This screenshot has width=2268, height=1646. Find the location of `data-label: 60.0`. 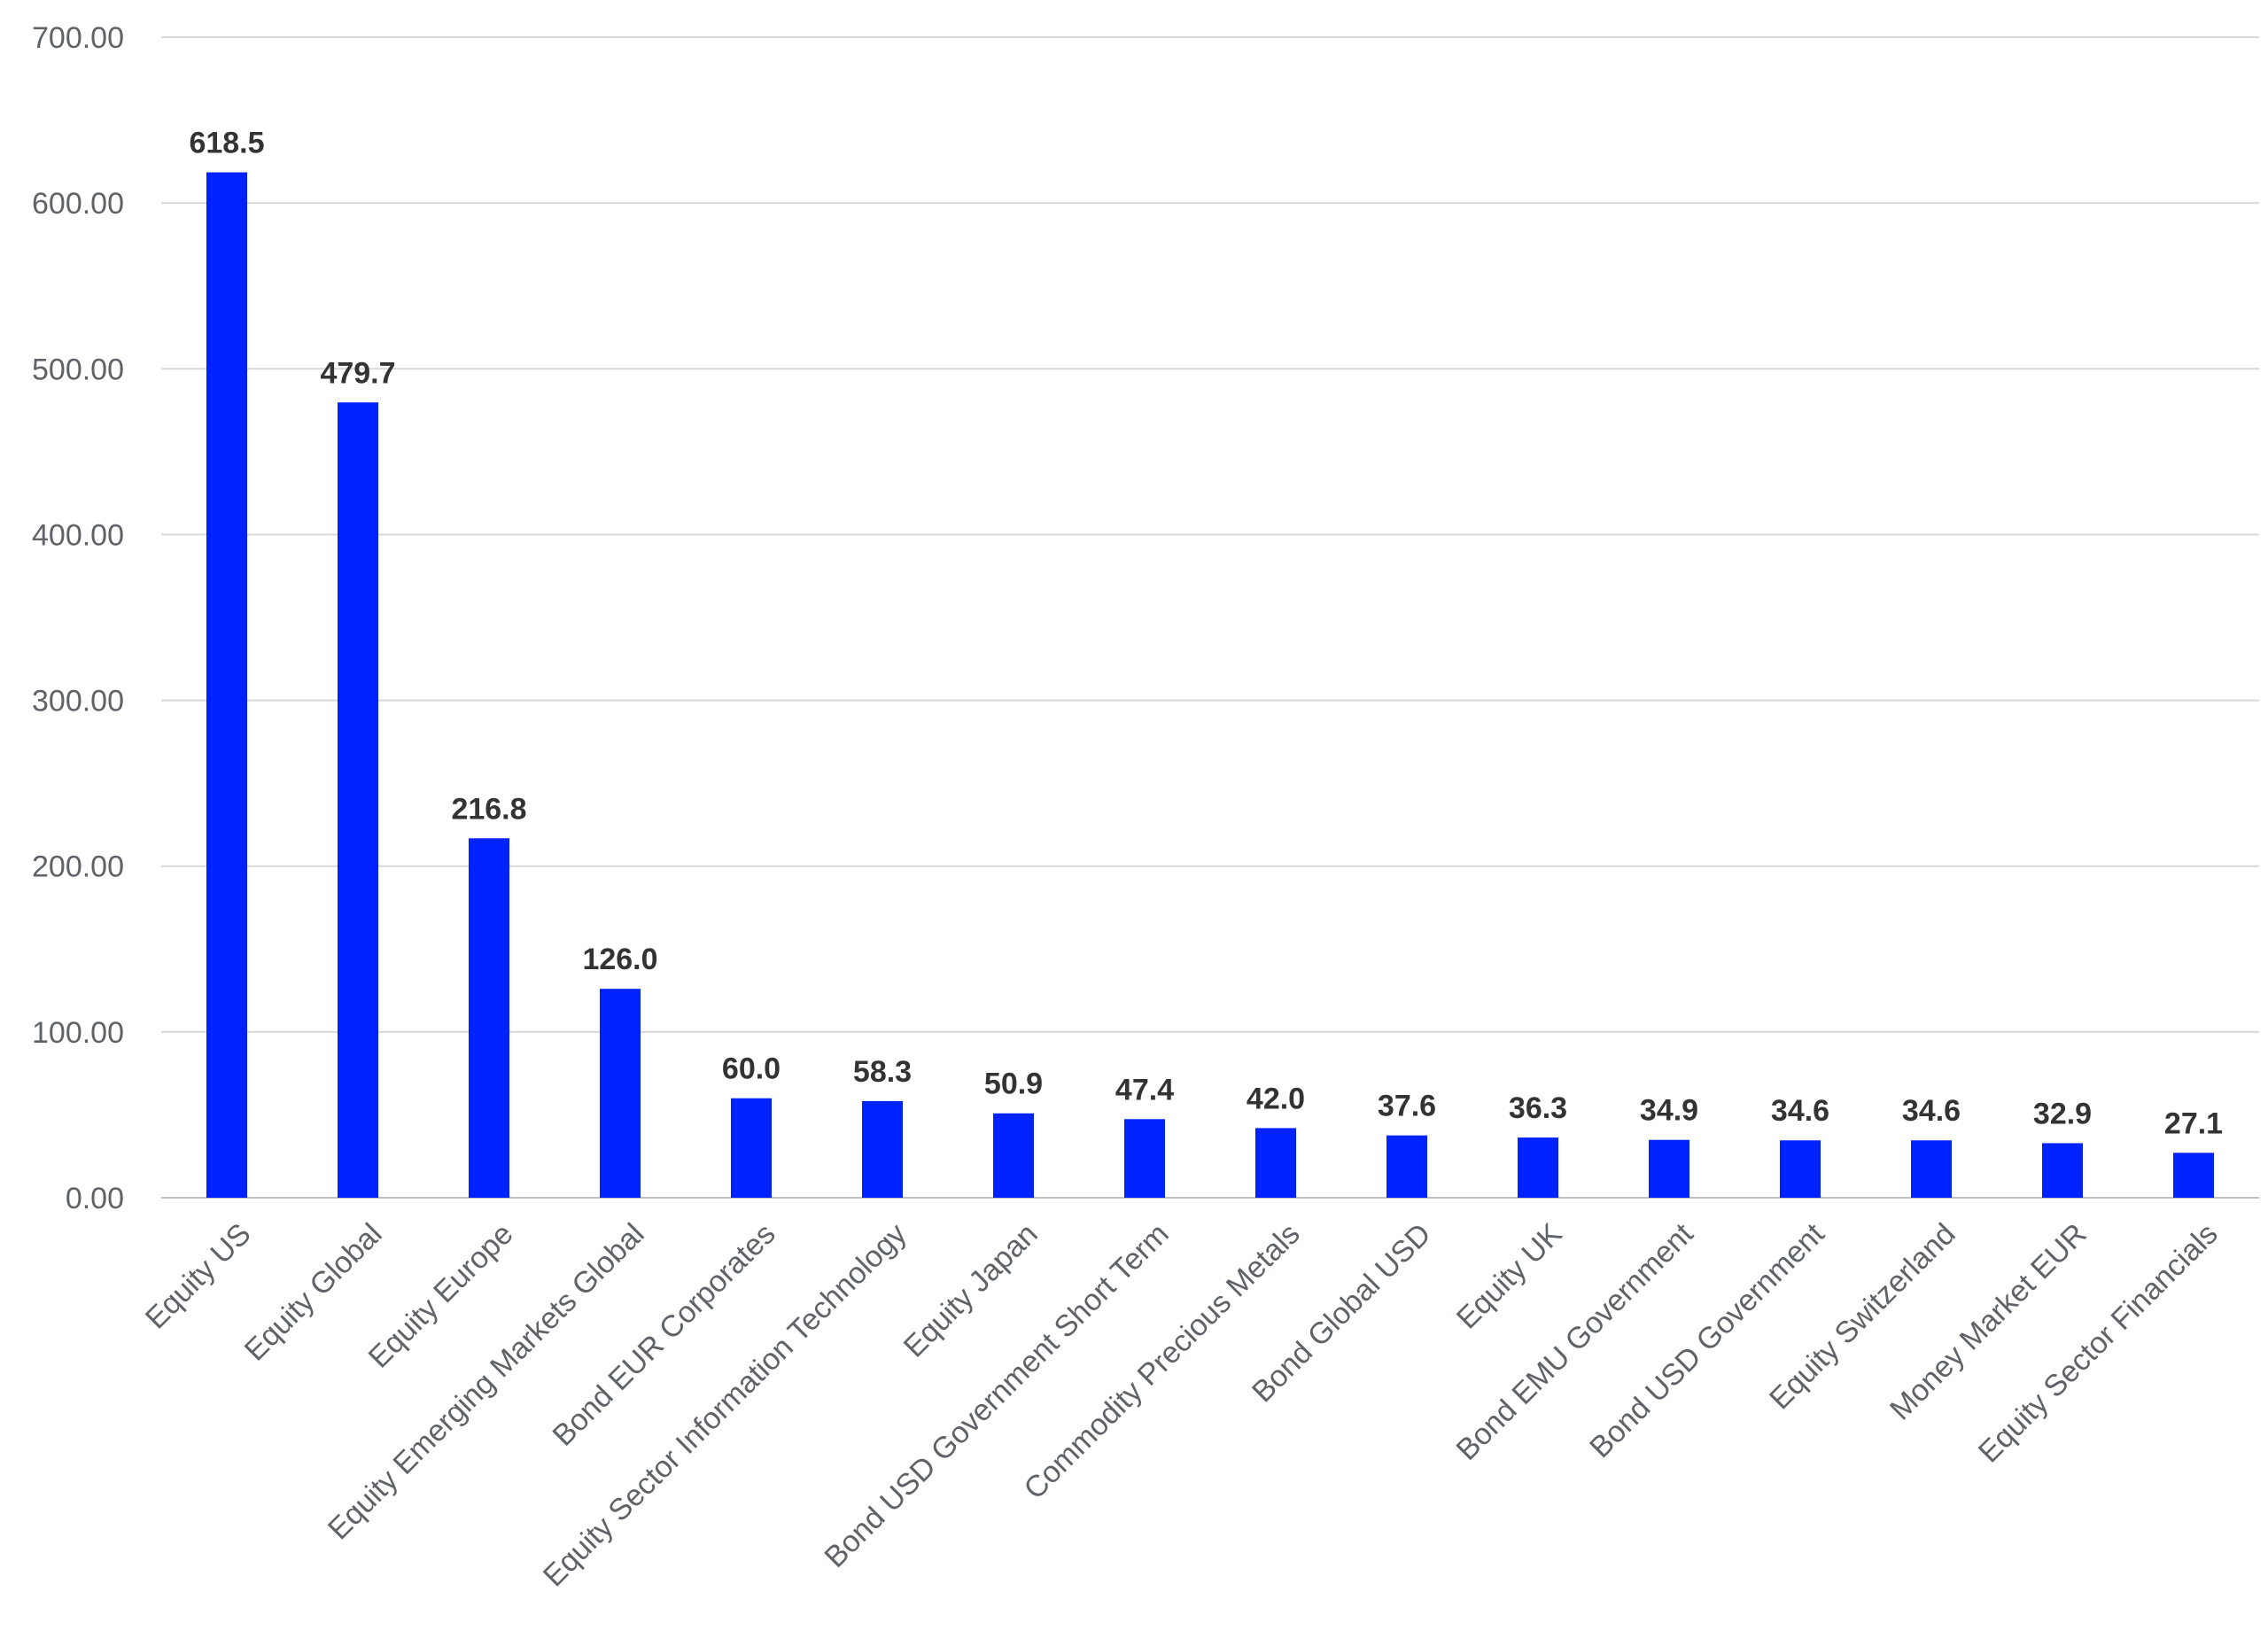

data-label: 60.0 is located at coordinates (751, 1069).